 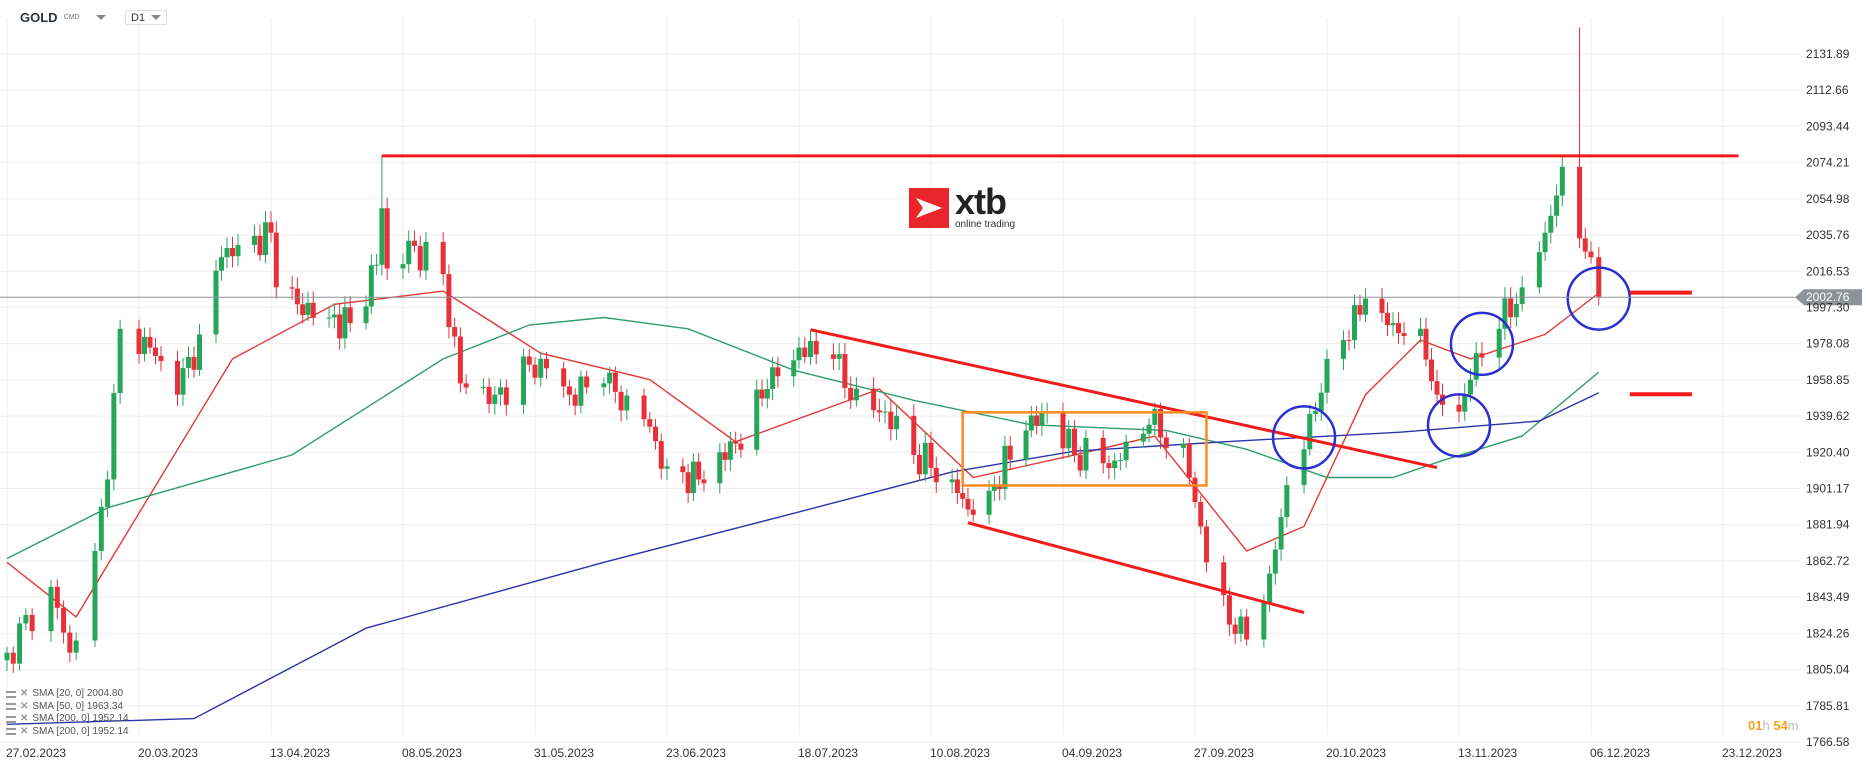 What do you see at coordinates (80, 731) in the screenshot?
I see `legend-label: SMA [200, 0] 1952.14` at bounding box center [80, 731].